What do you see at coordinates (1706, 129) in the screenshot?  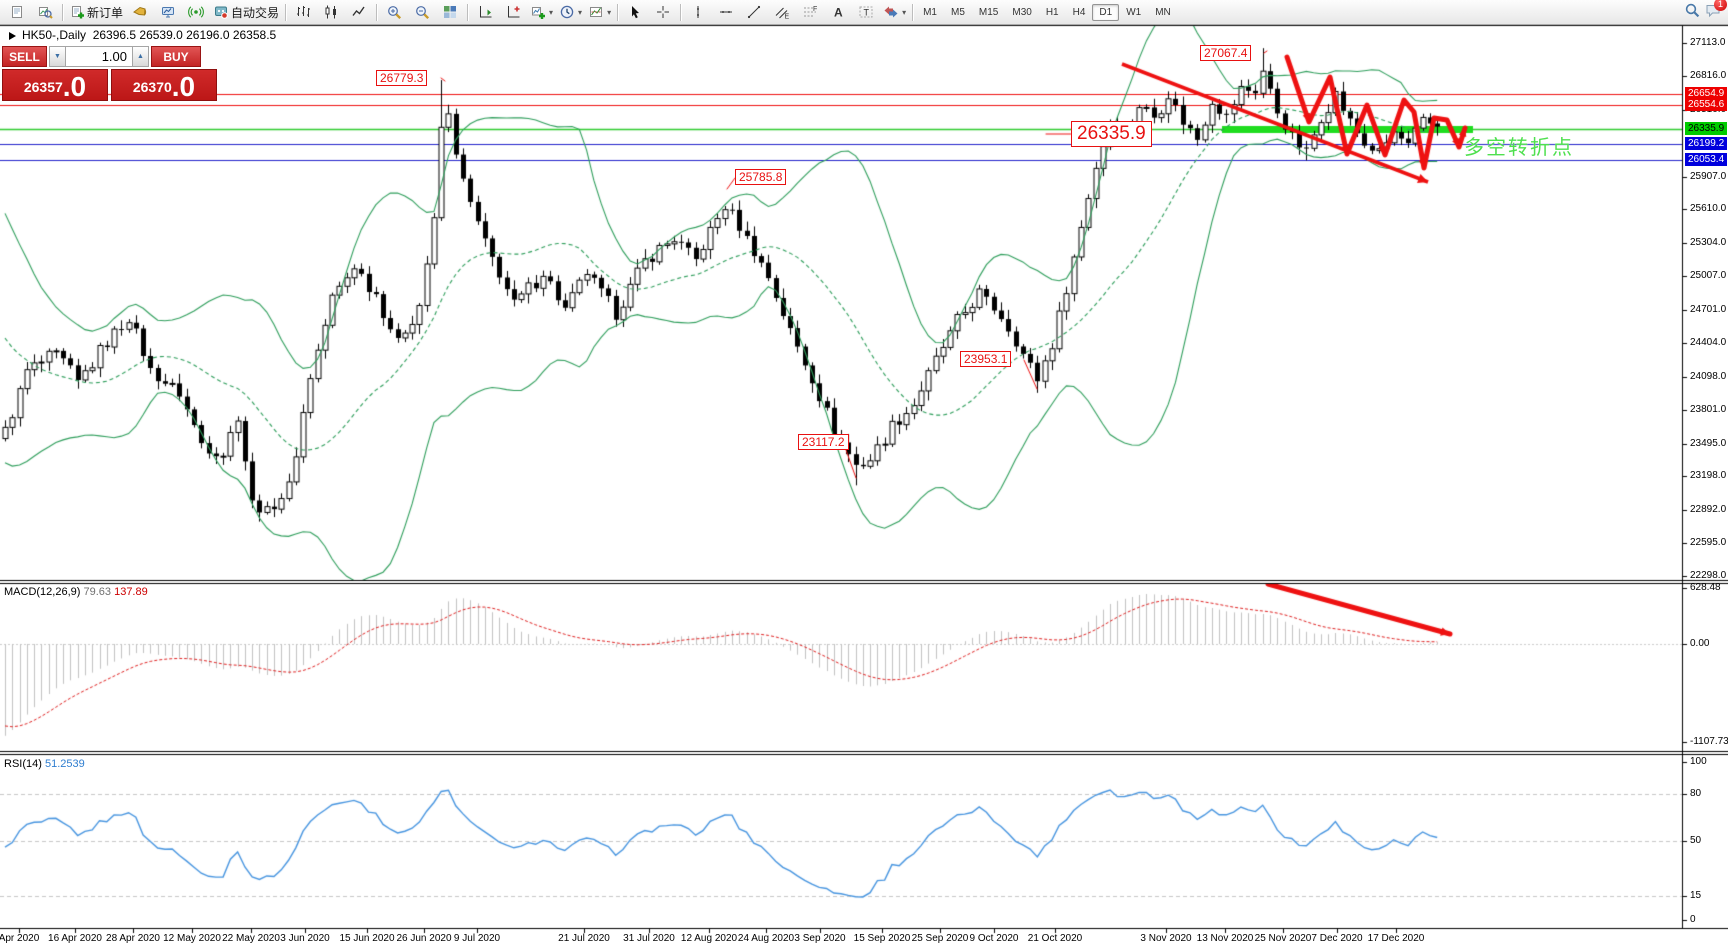 I see `price-line-badge: 26335.9` at bounding box center [1706, 129].